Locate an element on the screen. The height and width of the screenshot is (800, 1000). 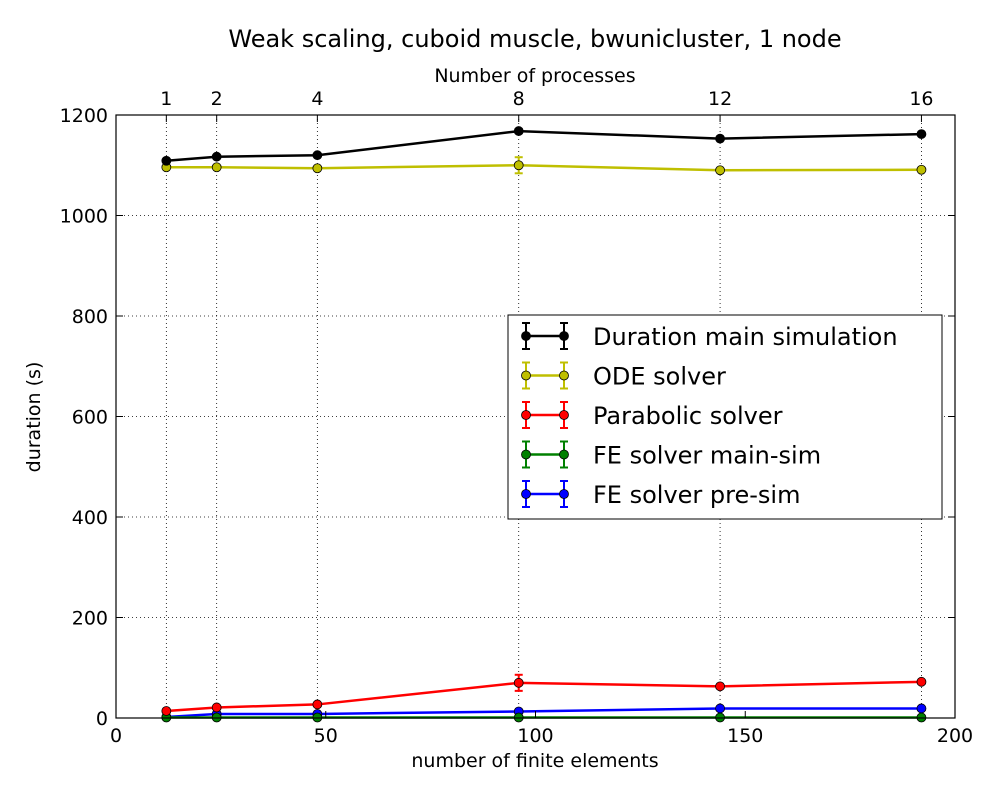
legend-label: Duration main simulation is located at coordinates (745, 337).